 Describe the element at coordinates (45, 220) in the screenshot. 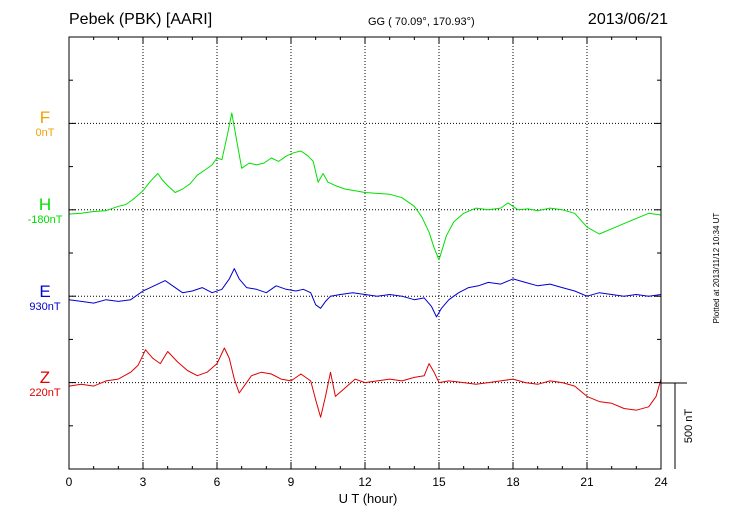

I see `series-baseline-h: -180nT` at that location.